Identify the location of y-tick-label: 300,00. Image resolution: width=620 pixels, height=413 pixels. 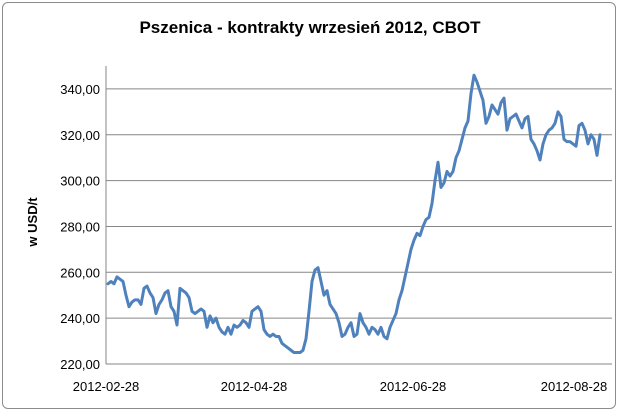
(80, 181).